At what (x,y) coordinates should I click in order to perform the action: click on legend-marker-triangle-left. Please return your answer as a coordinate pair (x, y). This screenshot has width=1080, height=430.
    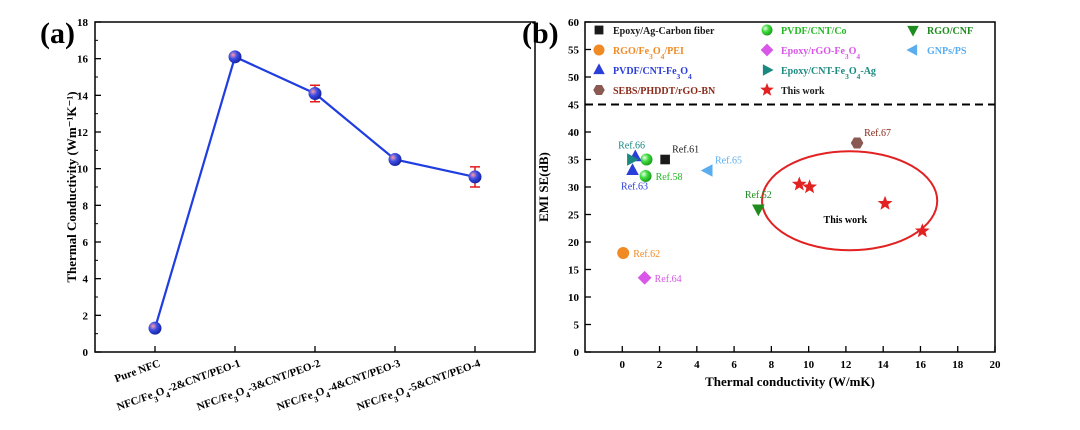
    Looking at the image, I should click on (912, 50).